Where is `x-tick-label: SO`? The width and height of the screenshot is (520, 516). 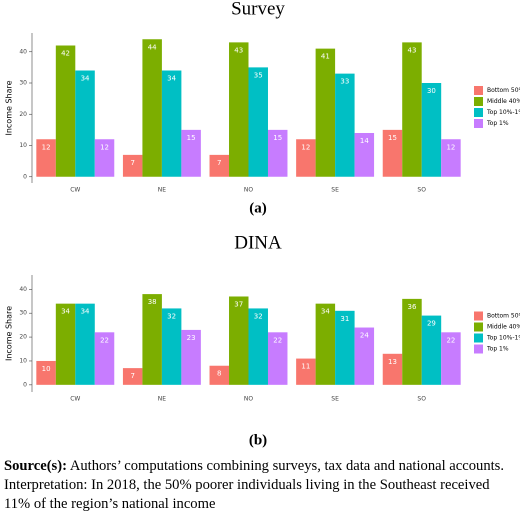
x-tick-label: SO is located at coordinates (421, 190).